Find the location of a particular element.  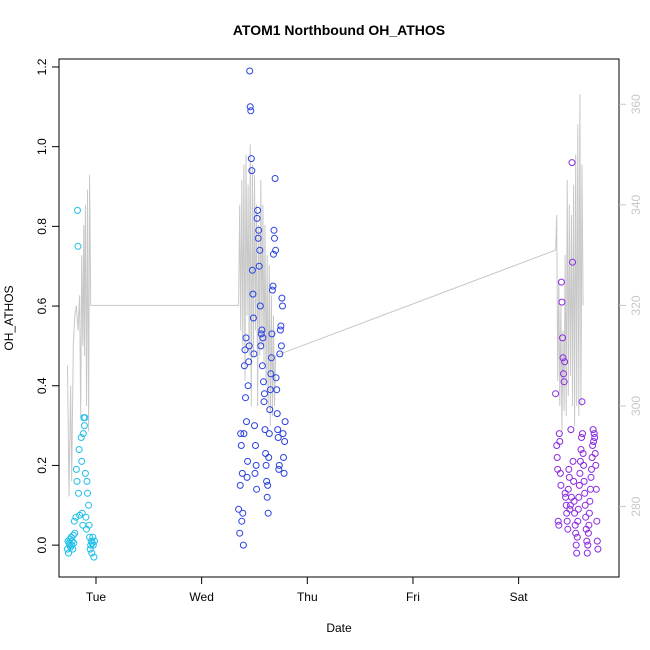

x-tick-label: Sat is located at coordinates (519, 597).